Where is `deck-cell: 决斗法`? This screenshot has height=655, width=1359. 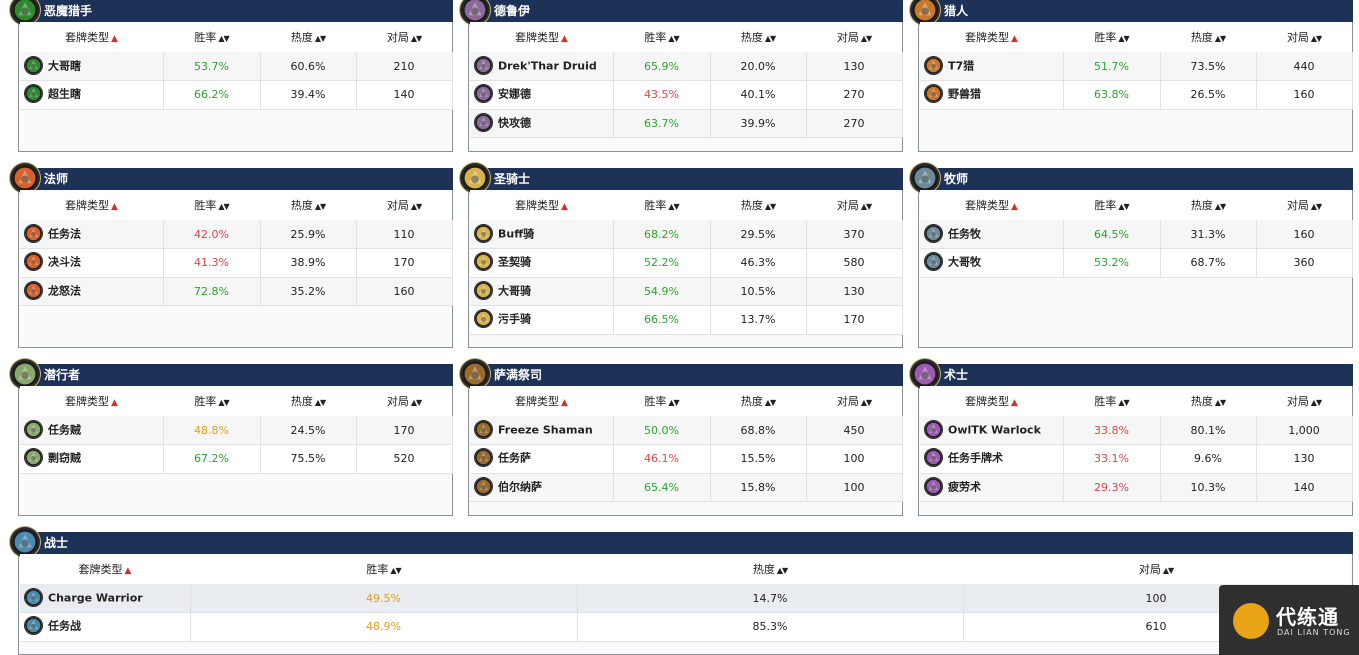 deck-cell: 决斗法 is located at coordinates (92, 263).